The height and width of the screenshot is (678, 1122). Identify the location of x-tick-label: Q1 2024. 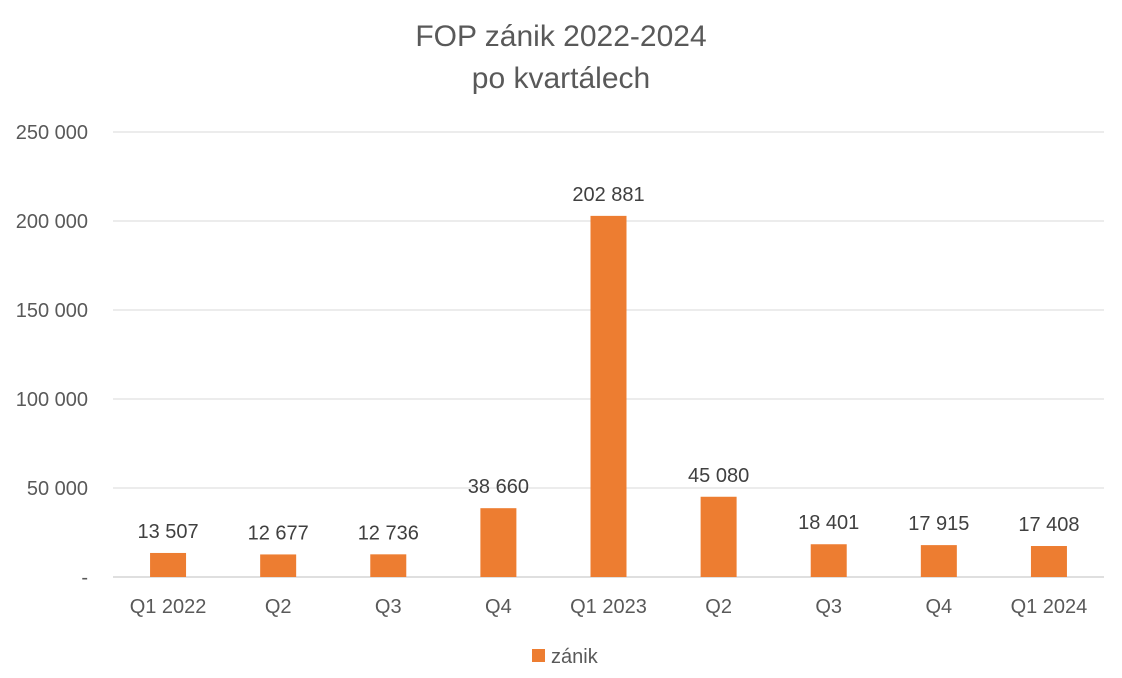
(1049, 607).